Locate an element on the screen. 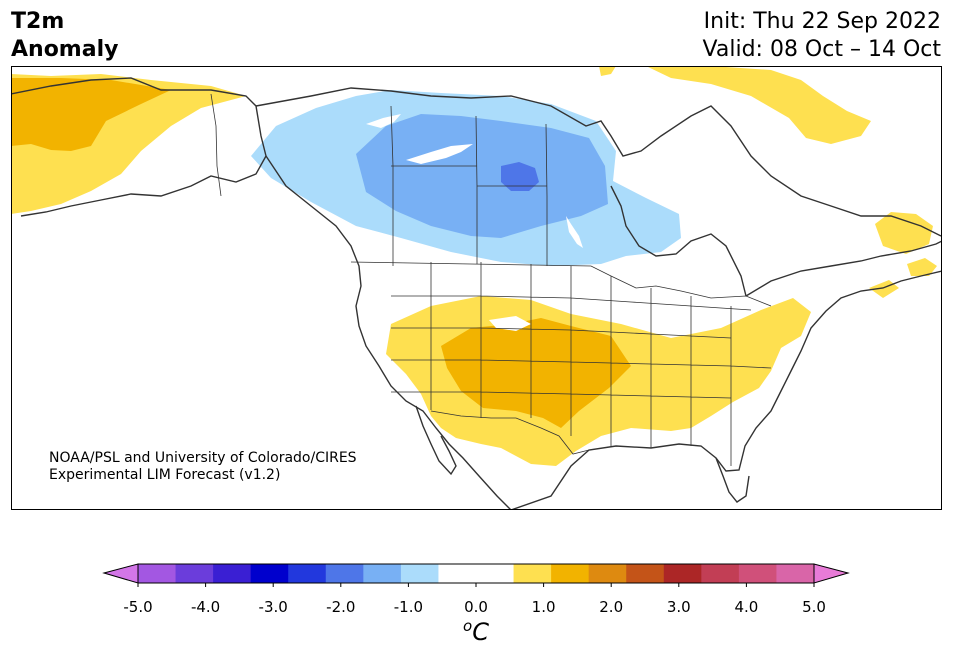 The height and width of the screenshot is (656, 953). colorbar-tick-label: 5.0 is located at coordinates (814, 607).